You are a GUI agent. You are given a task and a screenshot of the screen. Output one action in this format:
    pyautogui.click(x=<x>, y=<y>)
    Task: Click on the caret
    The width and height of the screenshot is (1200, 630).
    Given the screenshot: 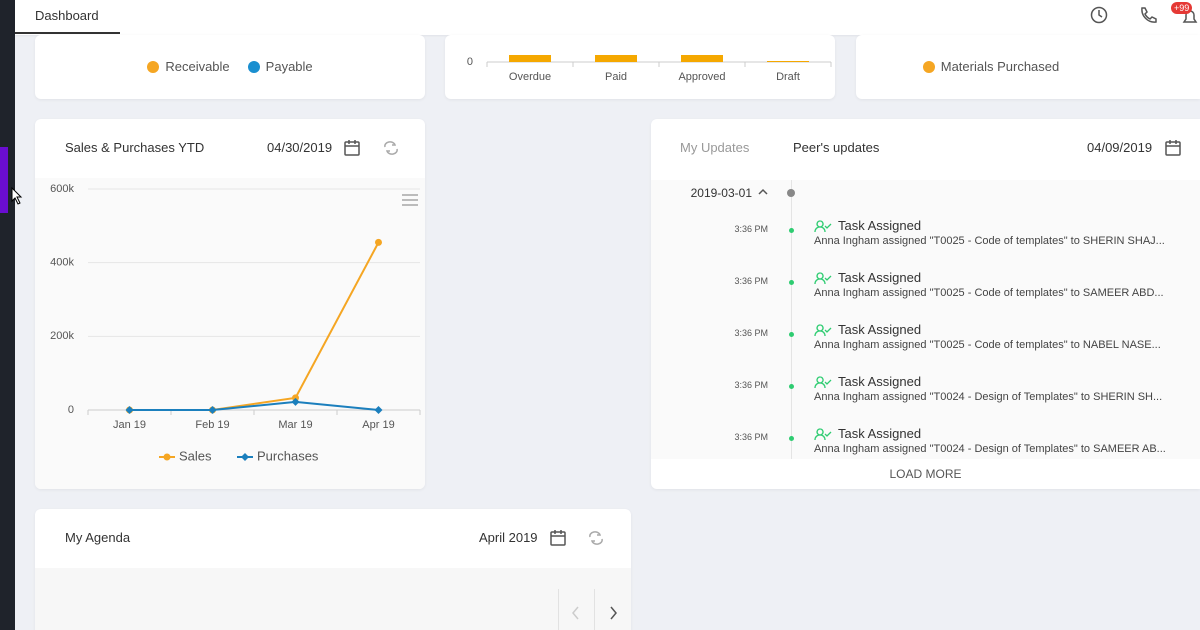 What is the action you would take?
    pyautogui.click(x=763, y=192)
    